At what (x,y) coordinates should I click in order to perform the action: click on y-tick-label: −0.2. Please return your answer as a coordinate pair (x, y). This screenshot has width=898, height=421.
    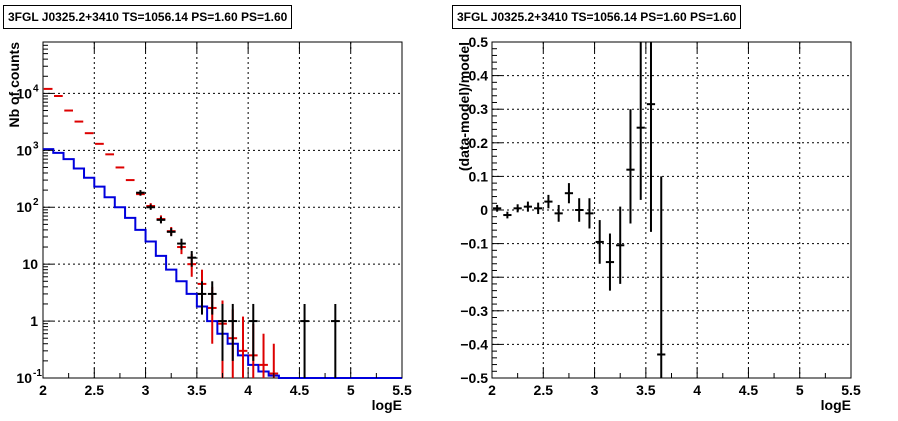
    Looking at the image, I should click on (474, 277).